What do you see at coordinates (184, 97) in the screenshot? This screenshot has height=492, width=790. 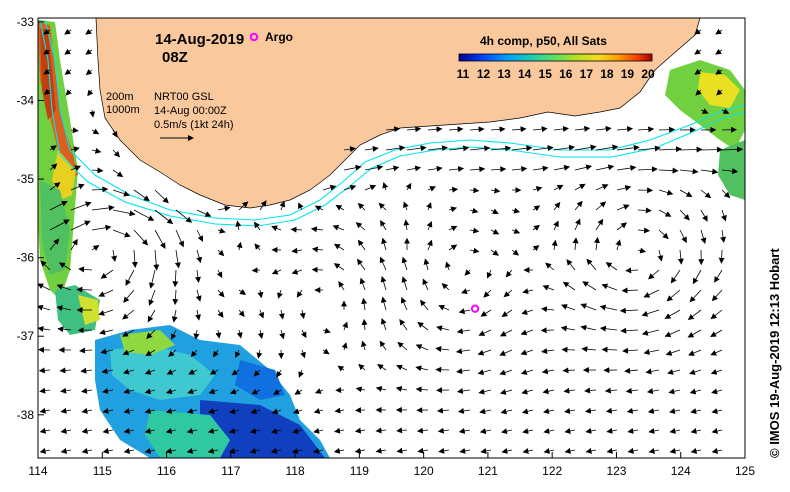 I see `info-product: NRT00 GSL` at bounding box center [184, 97].